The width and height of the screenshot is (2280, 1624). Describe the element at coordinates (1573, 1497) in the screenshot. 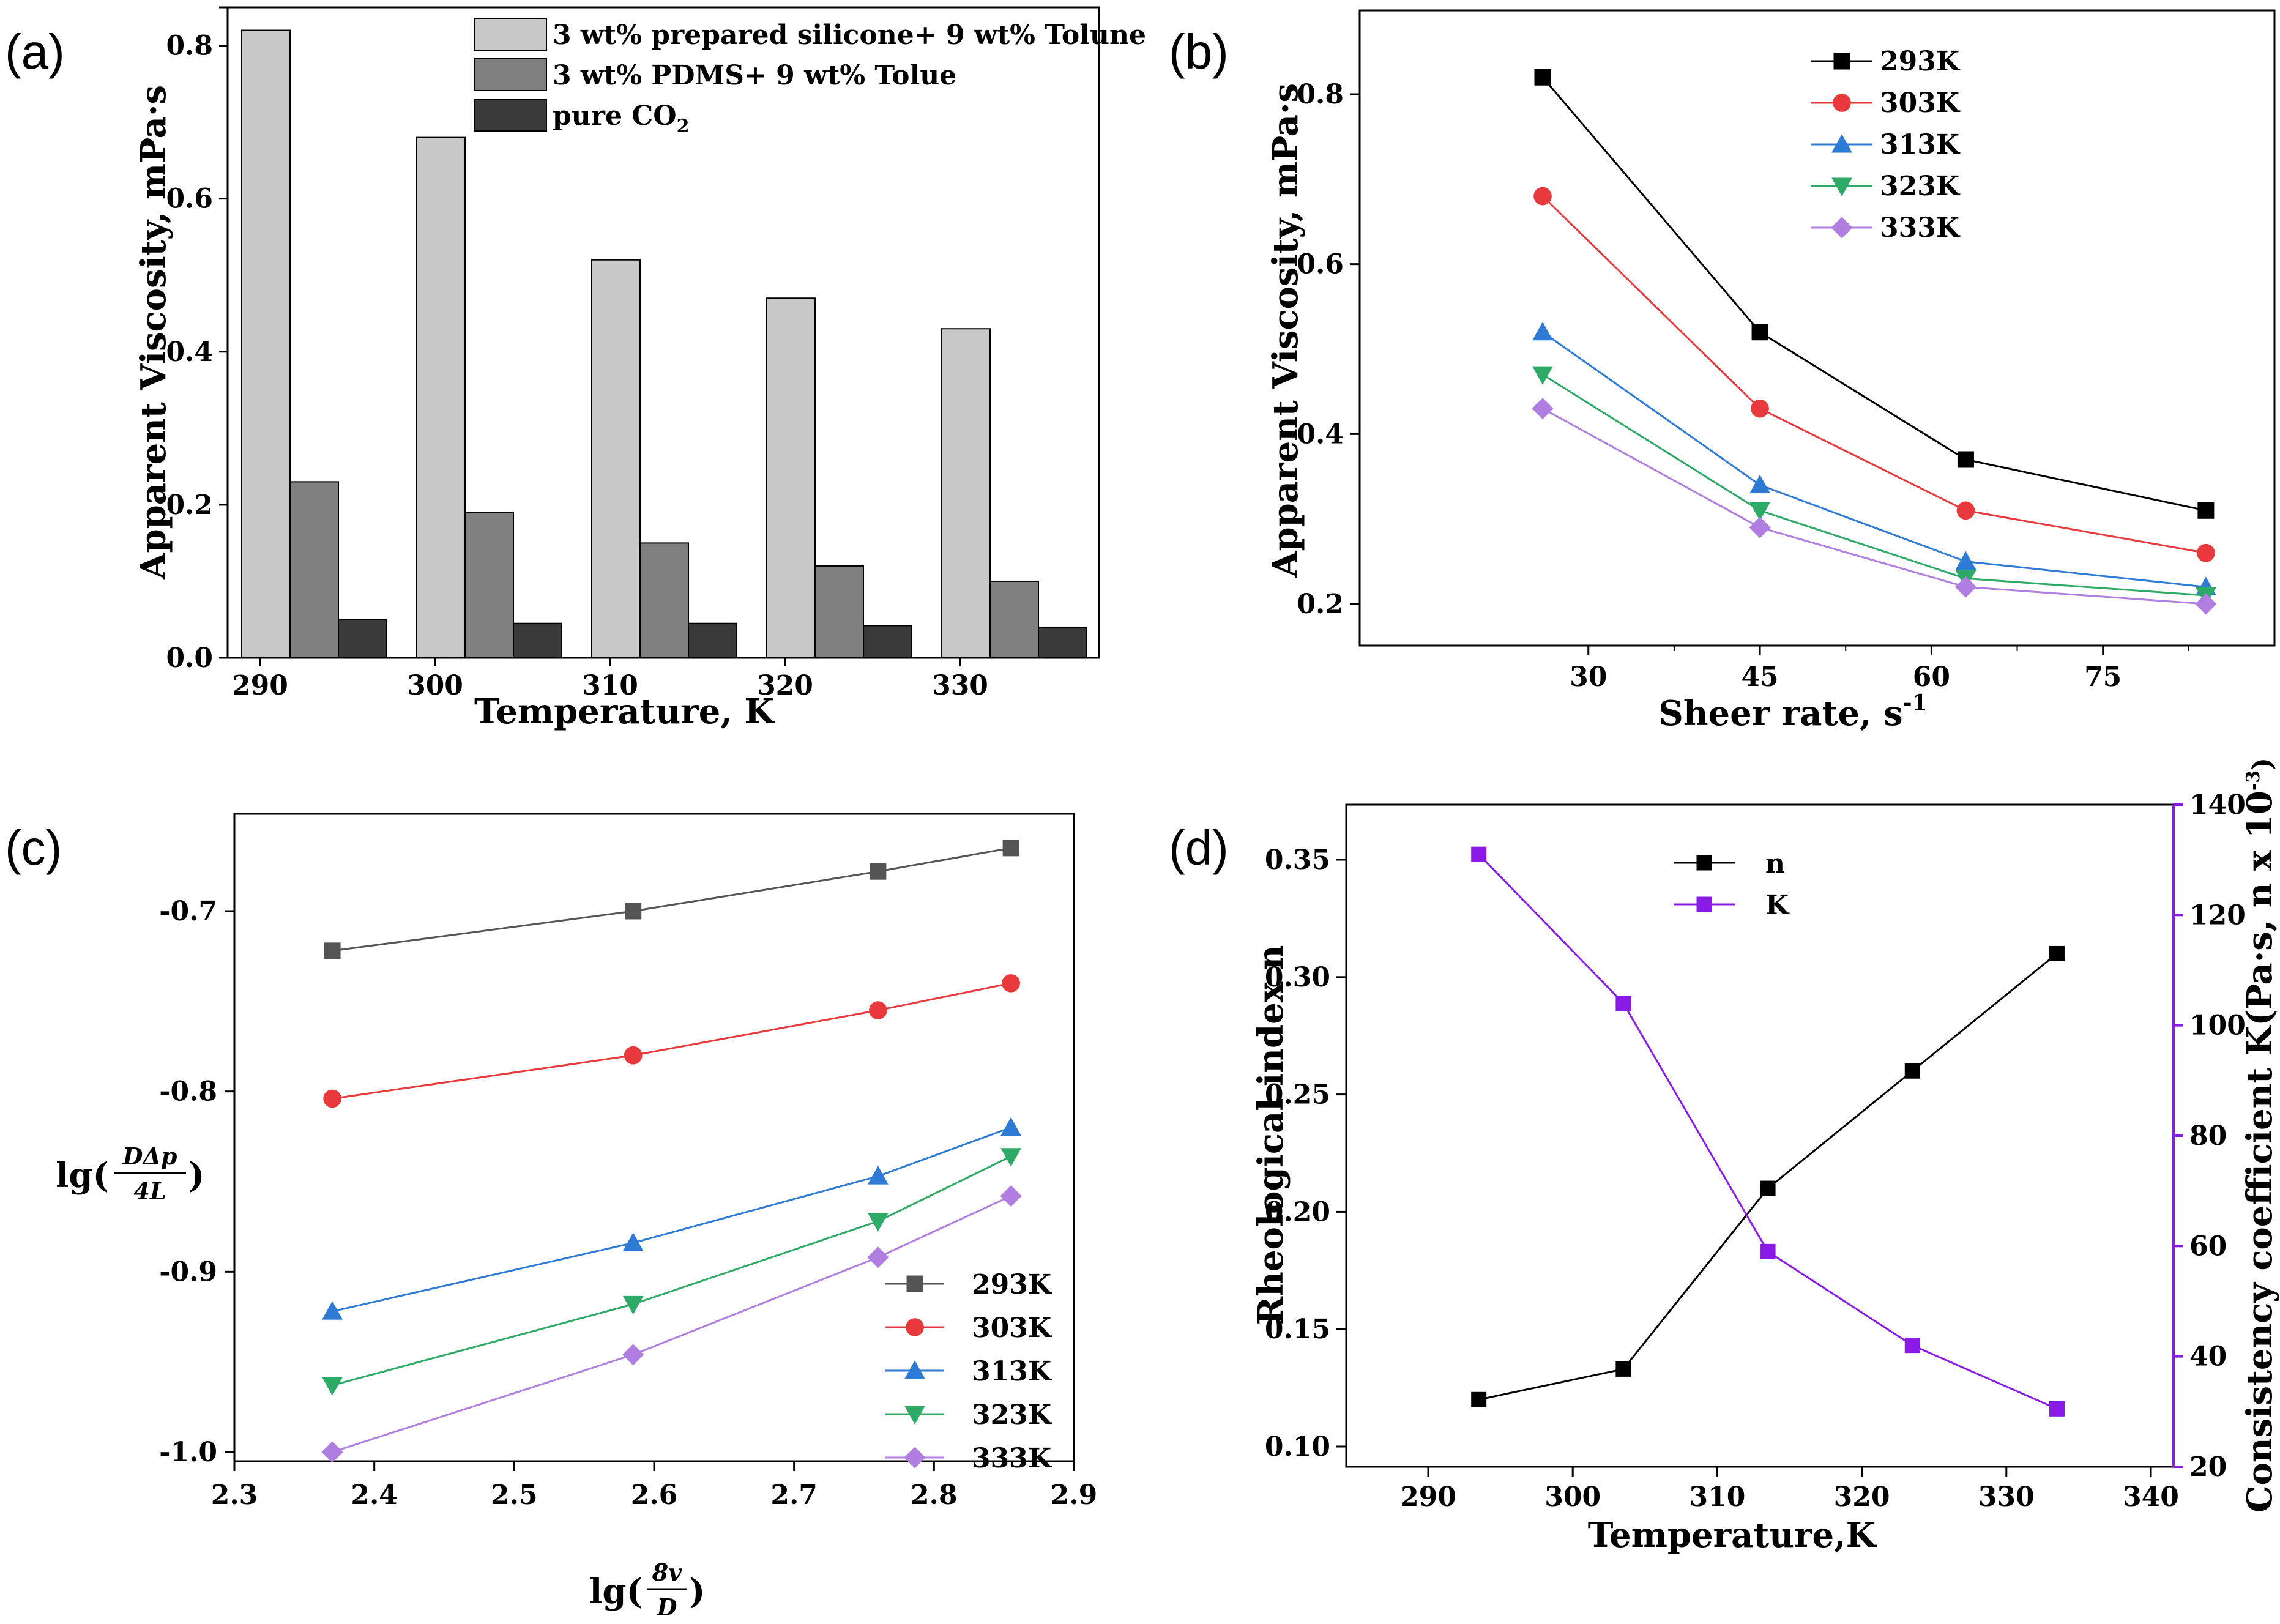

I see `x-tick-d: 300` at that location.